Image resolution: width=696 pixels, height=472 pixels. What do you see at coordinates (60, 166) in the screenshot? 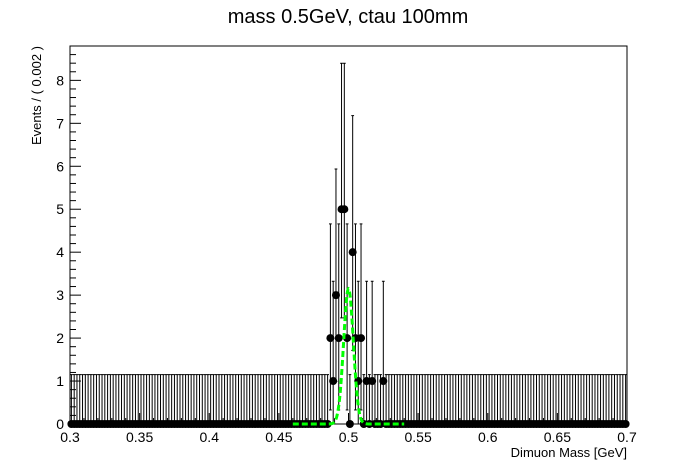
I see `y-tick-label: 6` at bounding box center [60, 166].